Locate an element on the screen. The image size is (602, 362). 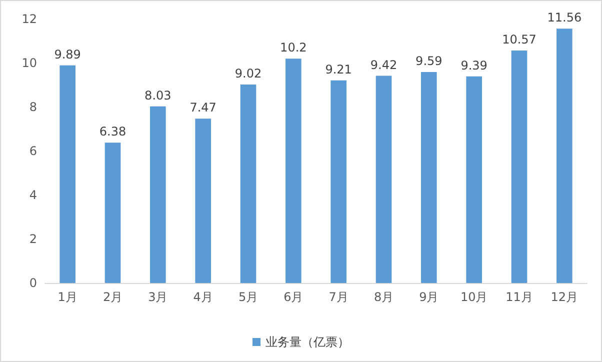
x-tick-label: 5月 is located at coordinates (248, 297).